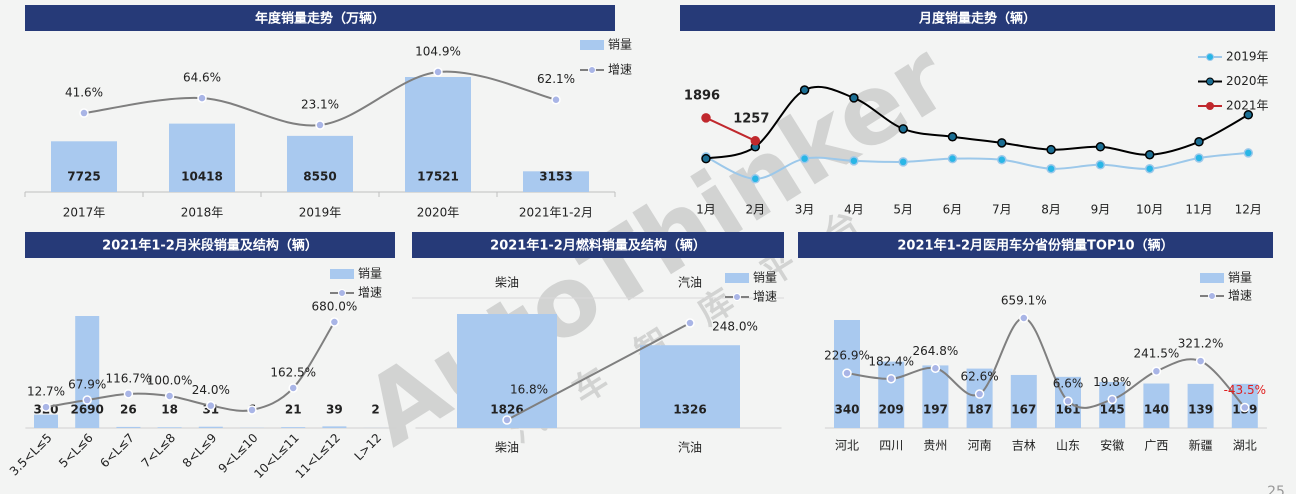 Image resolution: width=1296 pixels, height=494 pixels. I want to click on legend-label: 2021年, so click(1247, 106).